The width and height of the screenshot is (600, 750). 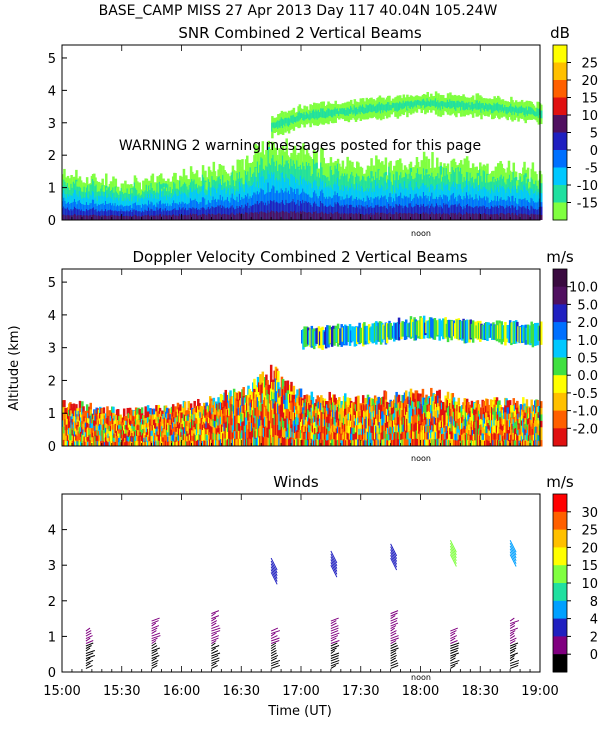 I want to click on colorbar-label: 10, so click(x=589, y=116).